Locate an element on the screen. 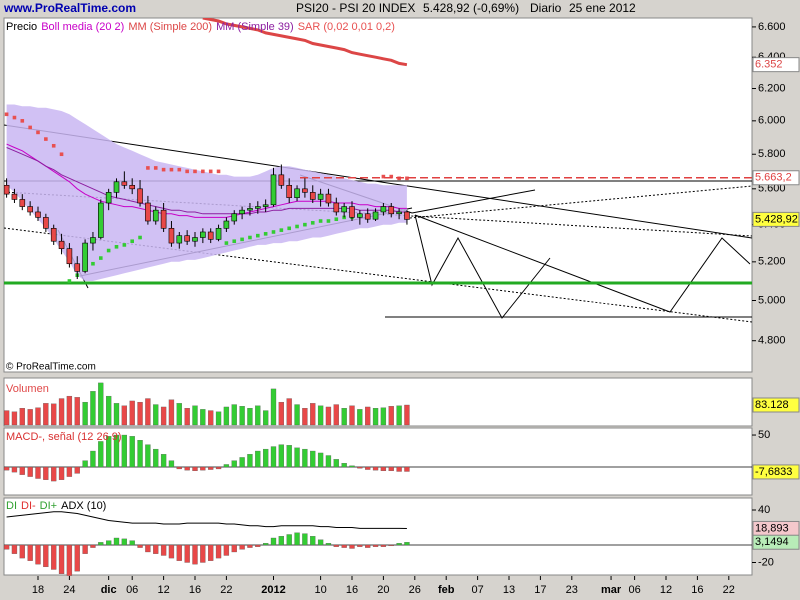  y-tick-label: 5.800 is located at coordinates (772, 154).